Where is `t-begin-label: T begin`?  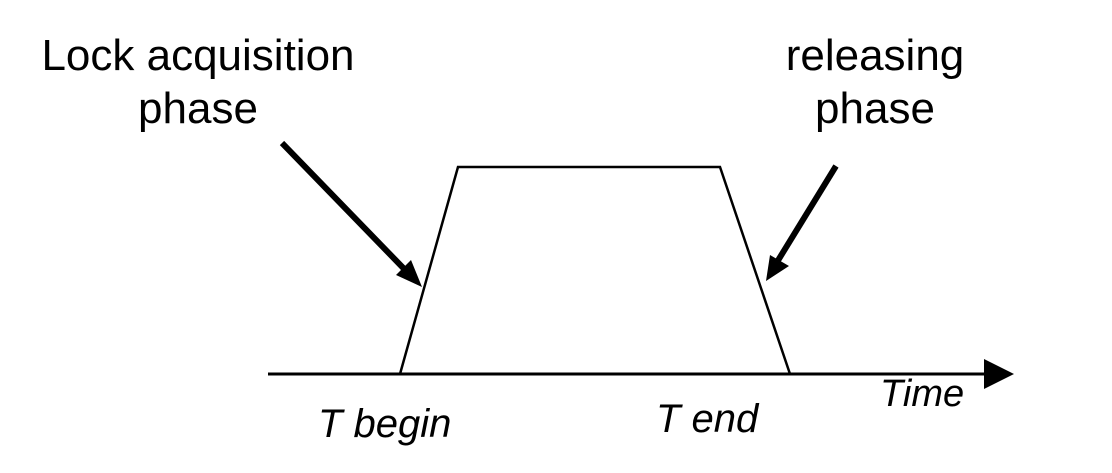 t-begin-label: T begin is located at coordinates (385, 424).